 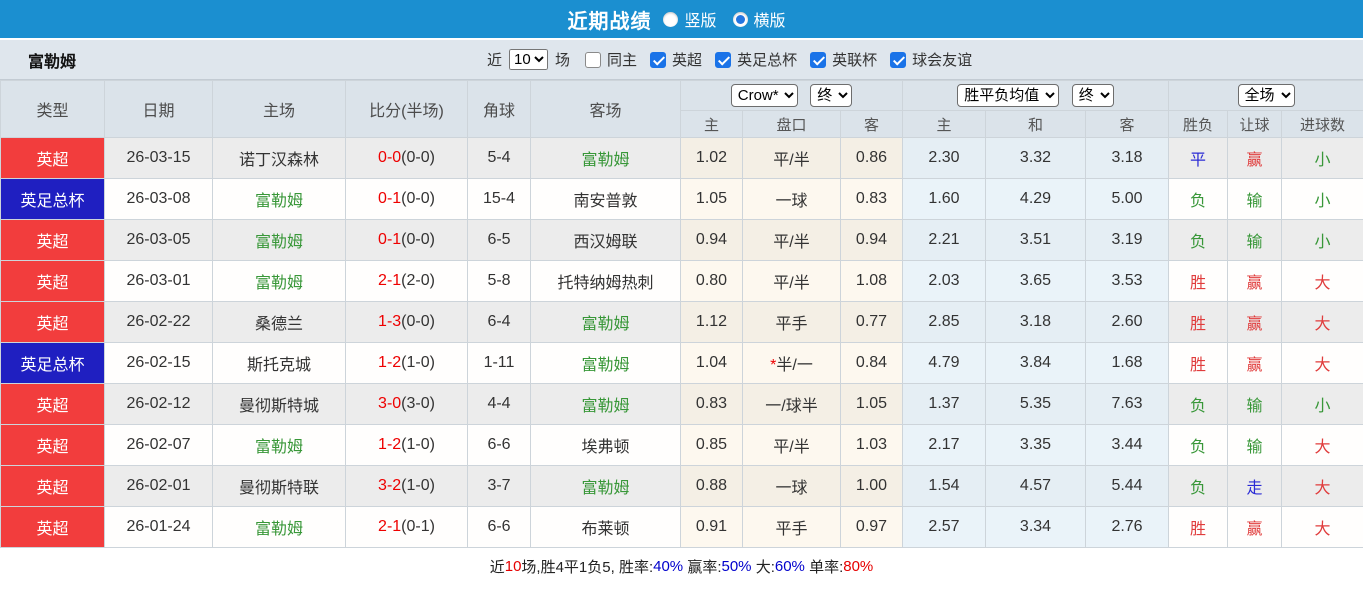 I want to click on handicap-line: 一球, so click(x=791, y=199).